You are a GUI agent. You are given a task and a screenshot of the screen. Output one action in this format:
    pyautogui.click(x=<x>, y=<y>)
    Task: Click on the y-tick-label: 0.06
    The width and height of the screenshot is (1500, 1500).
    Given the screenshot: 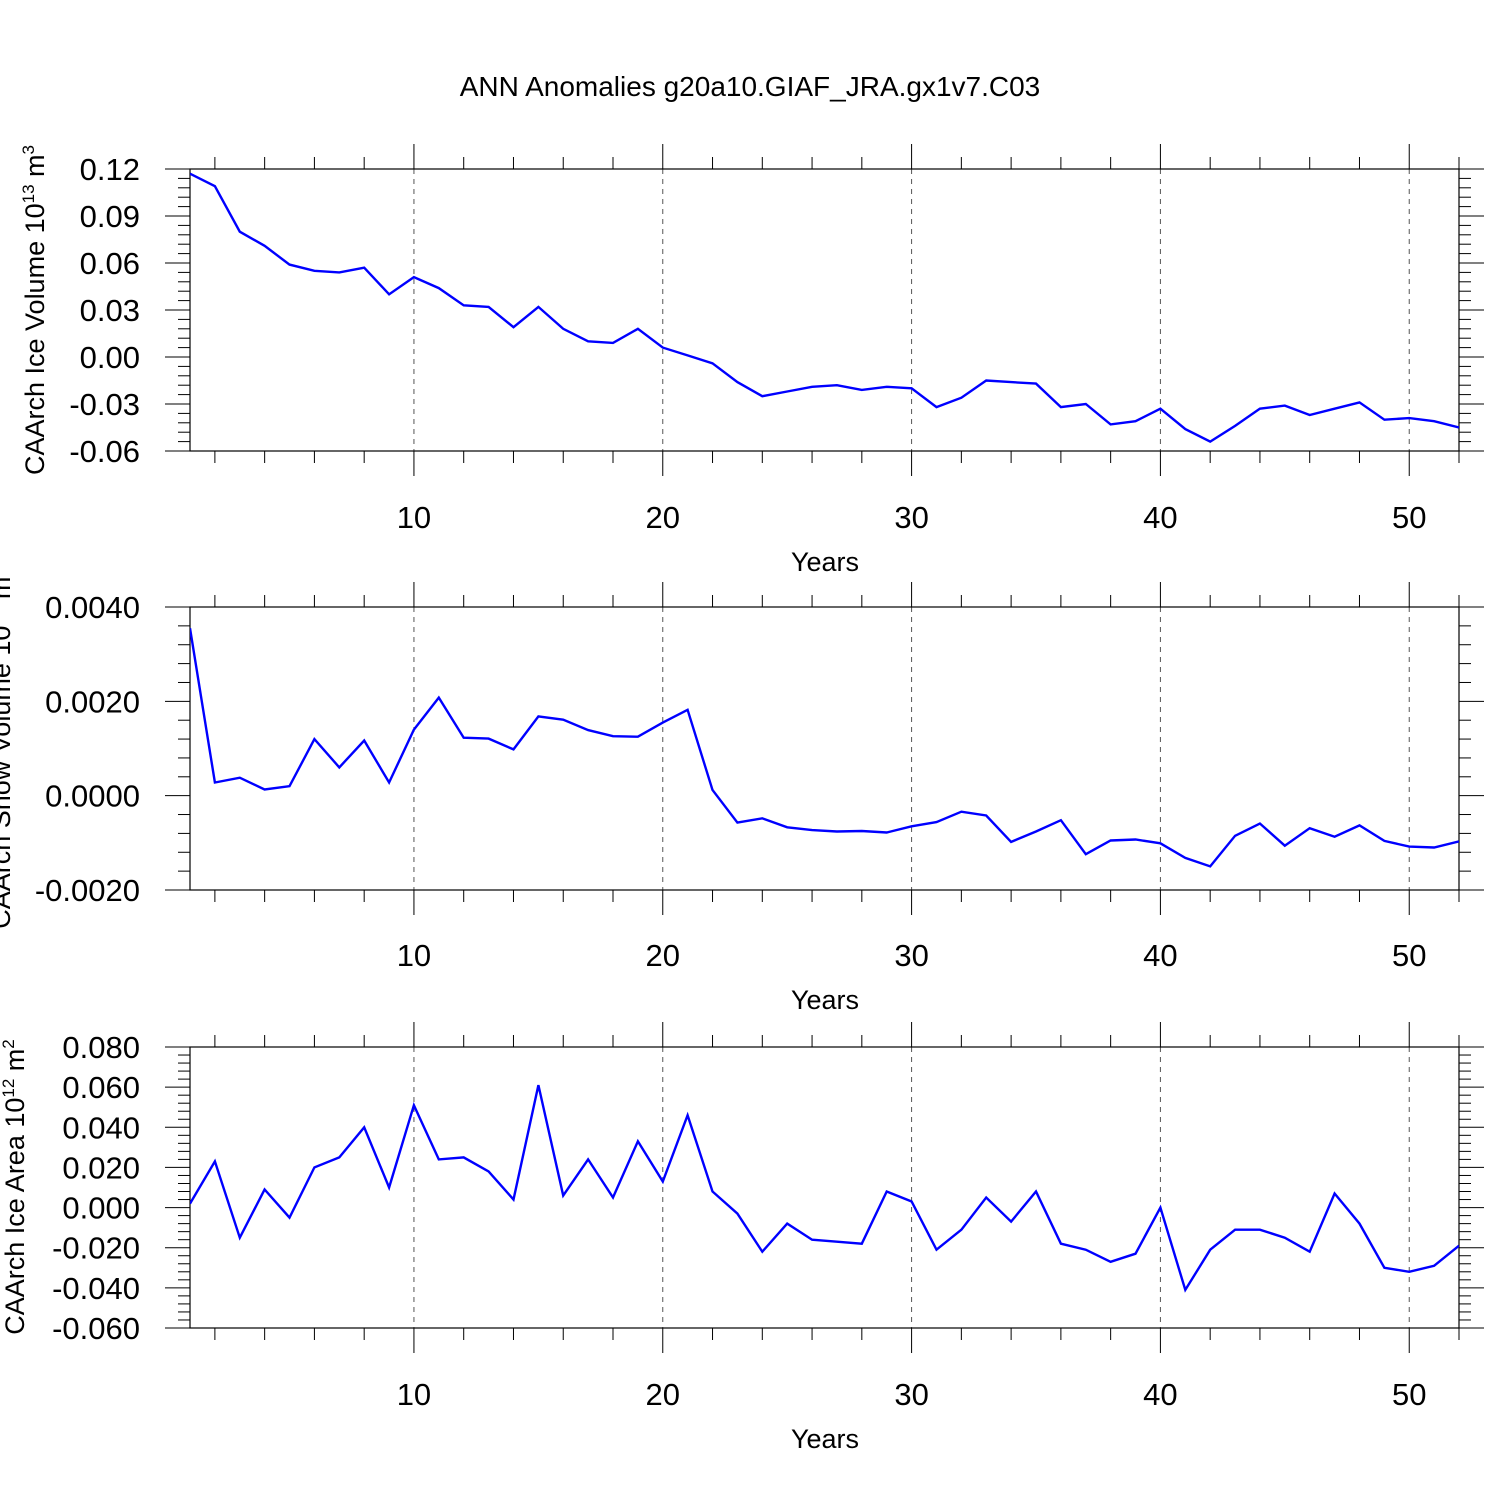 What is the action you would take?
    pyautogui.click(x=110, y=263)
    